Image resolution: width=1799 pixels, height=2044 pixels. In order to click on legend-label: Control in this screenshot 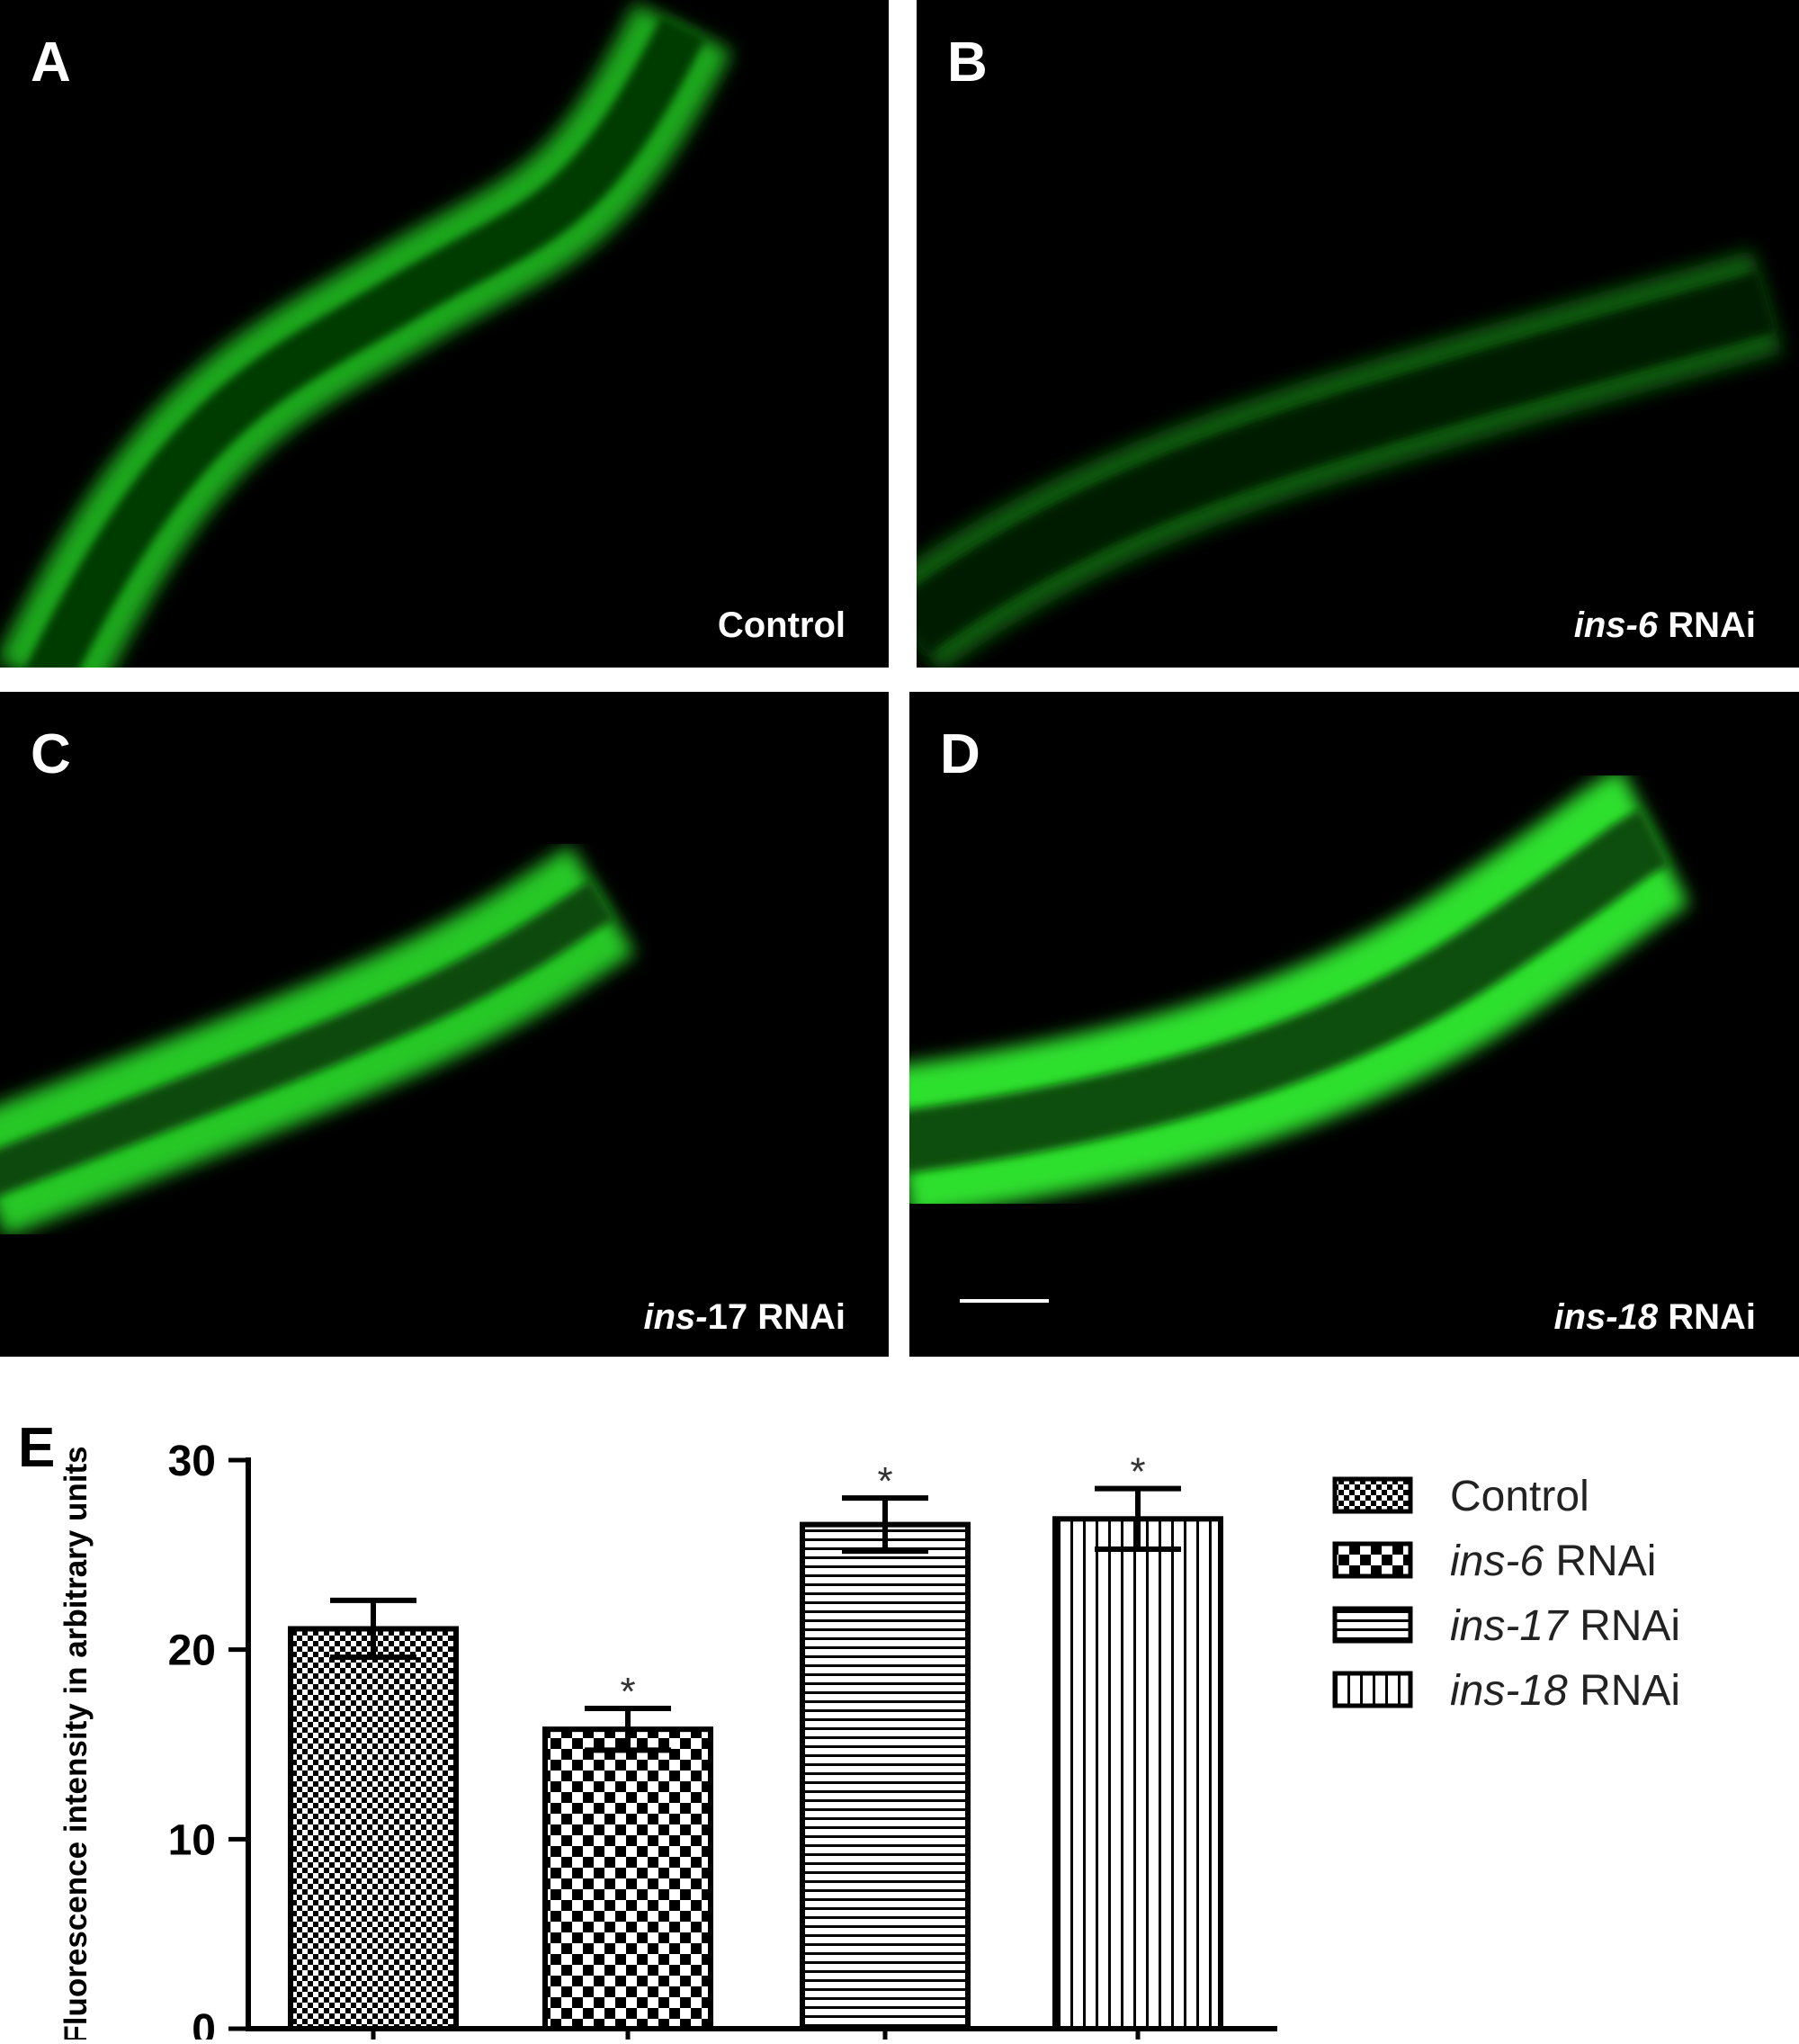, I will do `click(1519, 1496)`.